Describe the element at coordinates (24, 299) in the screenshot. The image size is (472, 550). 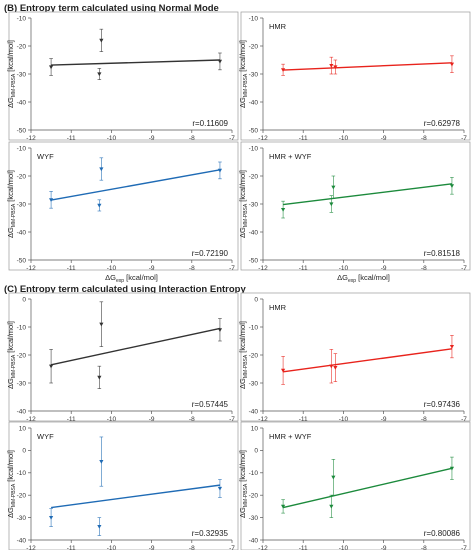
I see `y-tick-label: 0` at that location.